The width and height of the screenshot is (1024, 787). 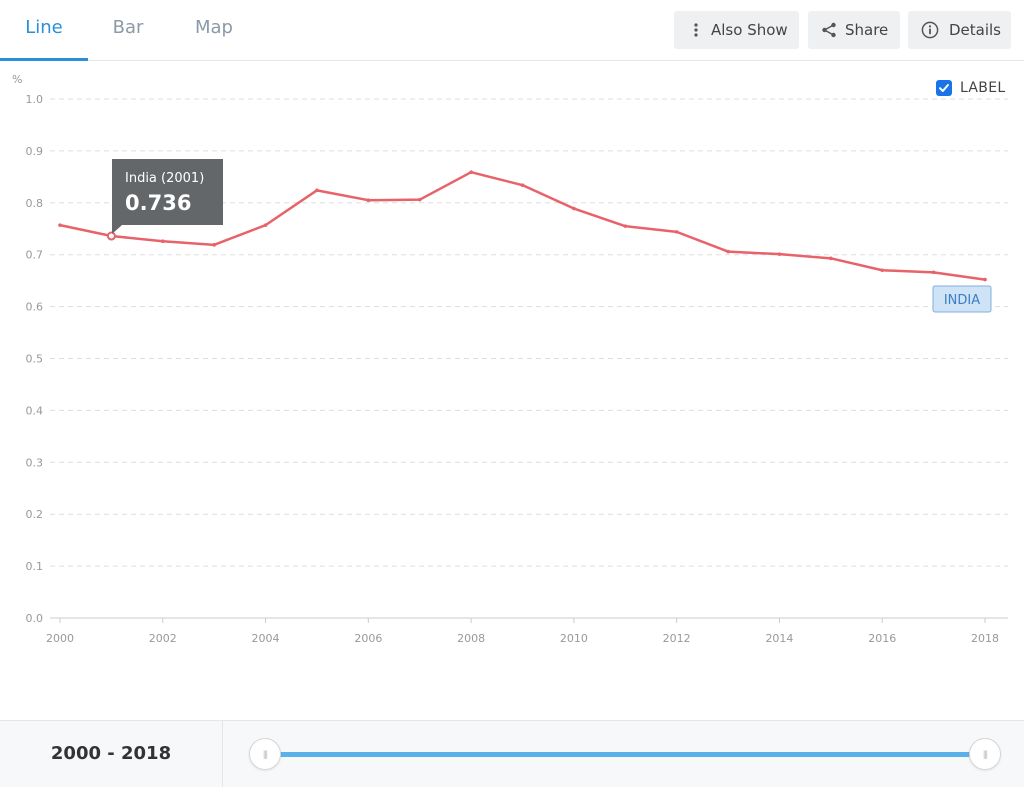 I want to click on y-tick-label: 0.6, so click(x=35, y=307).